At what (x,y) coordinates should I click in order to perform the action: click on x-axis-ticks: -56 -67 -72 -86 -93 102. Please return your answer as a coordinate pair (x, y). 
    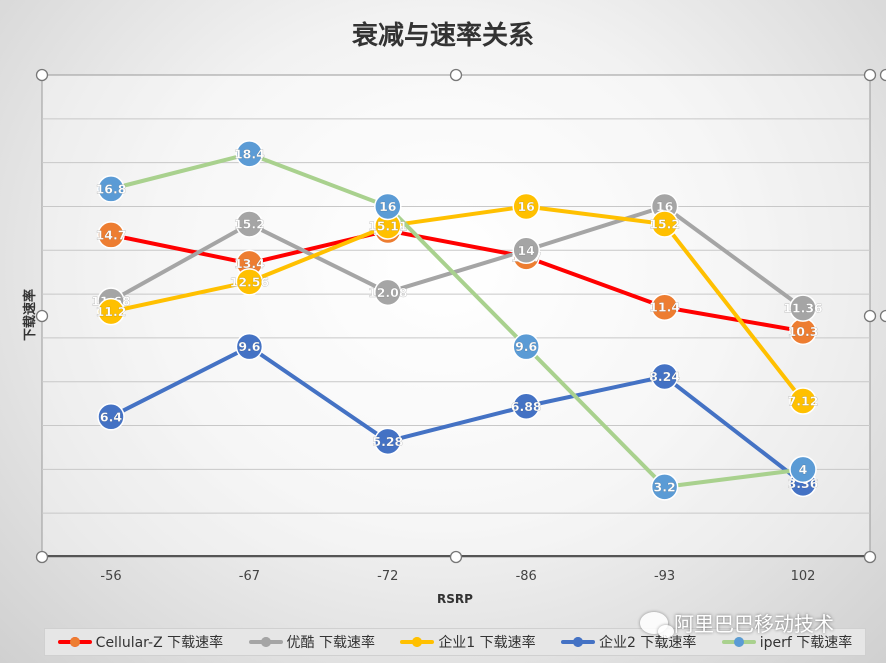
    Looking at the image, I should click on (457, 576).